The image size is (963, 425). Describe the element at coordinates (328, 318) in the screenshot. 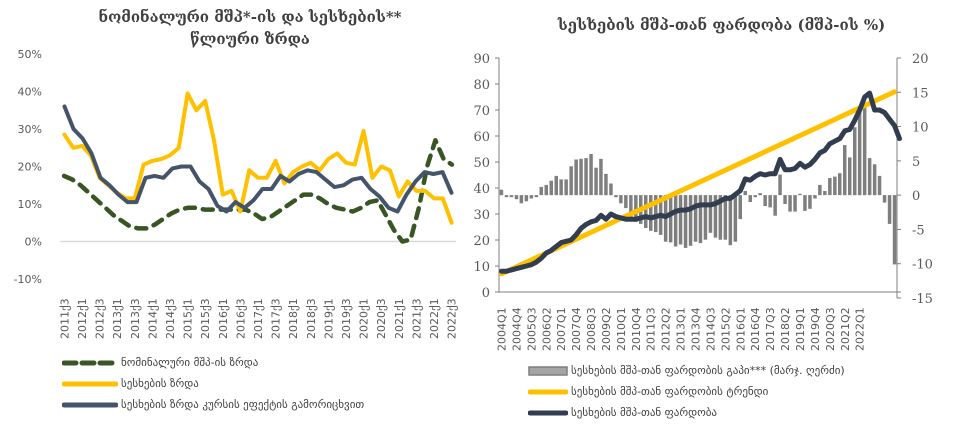

I see `left-x-tick-label: 2019ქ1` at that location.